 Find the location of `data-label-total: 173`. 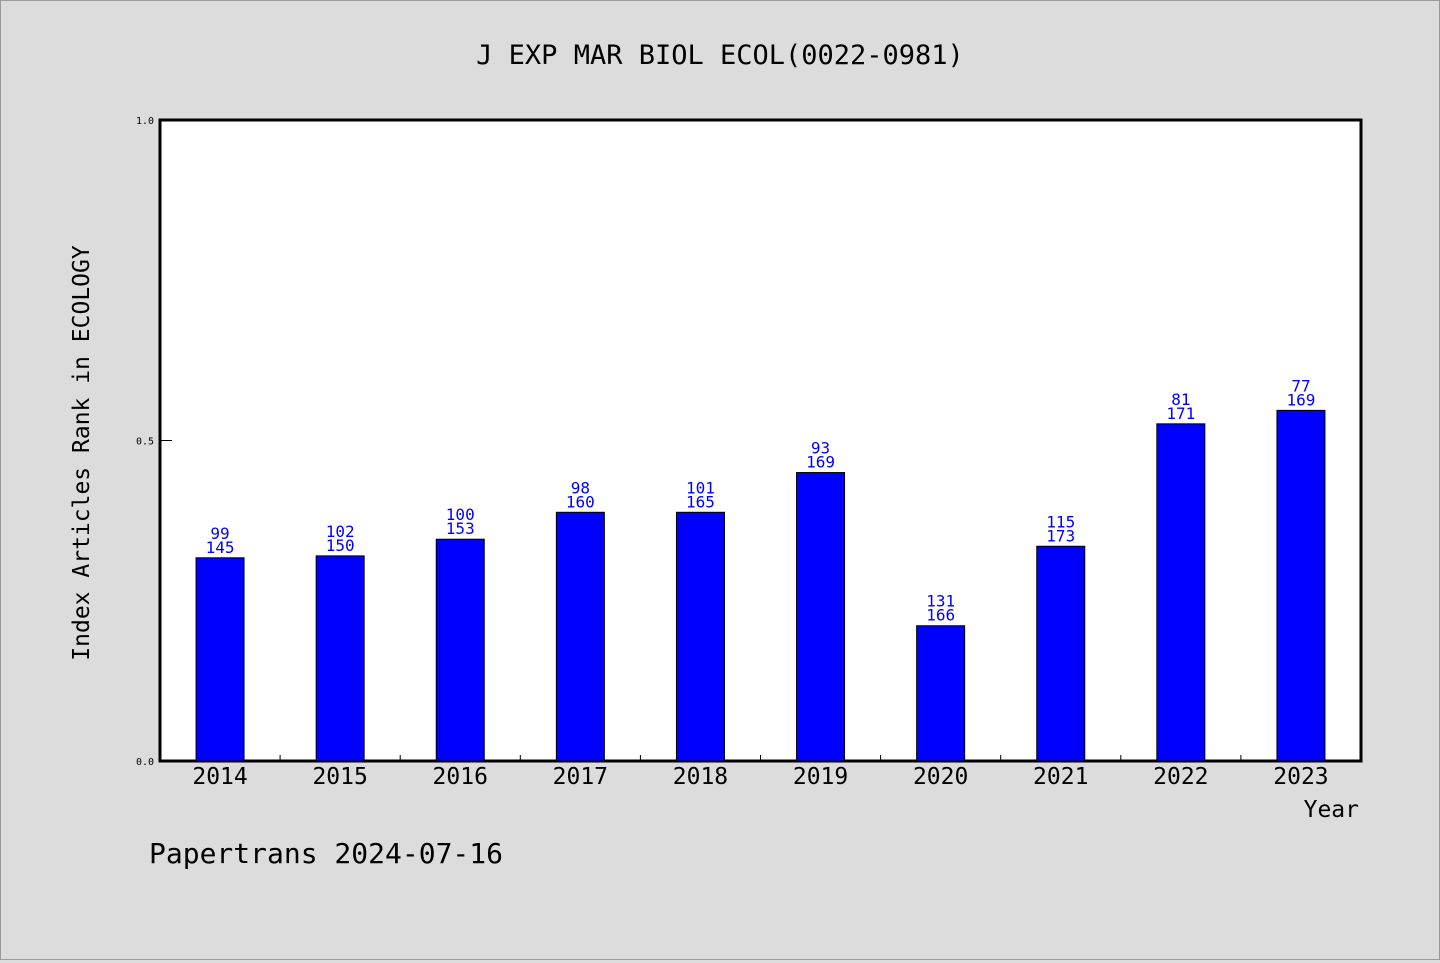

data-label-total: 173 is located at coordinates (1060, 535).